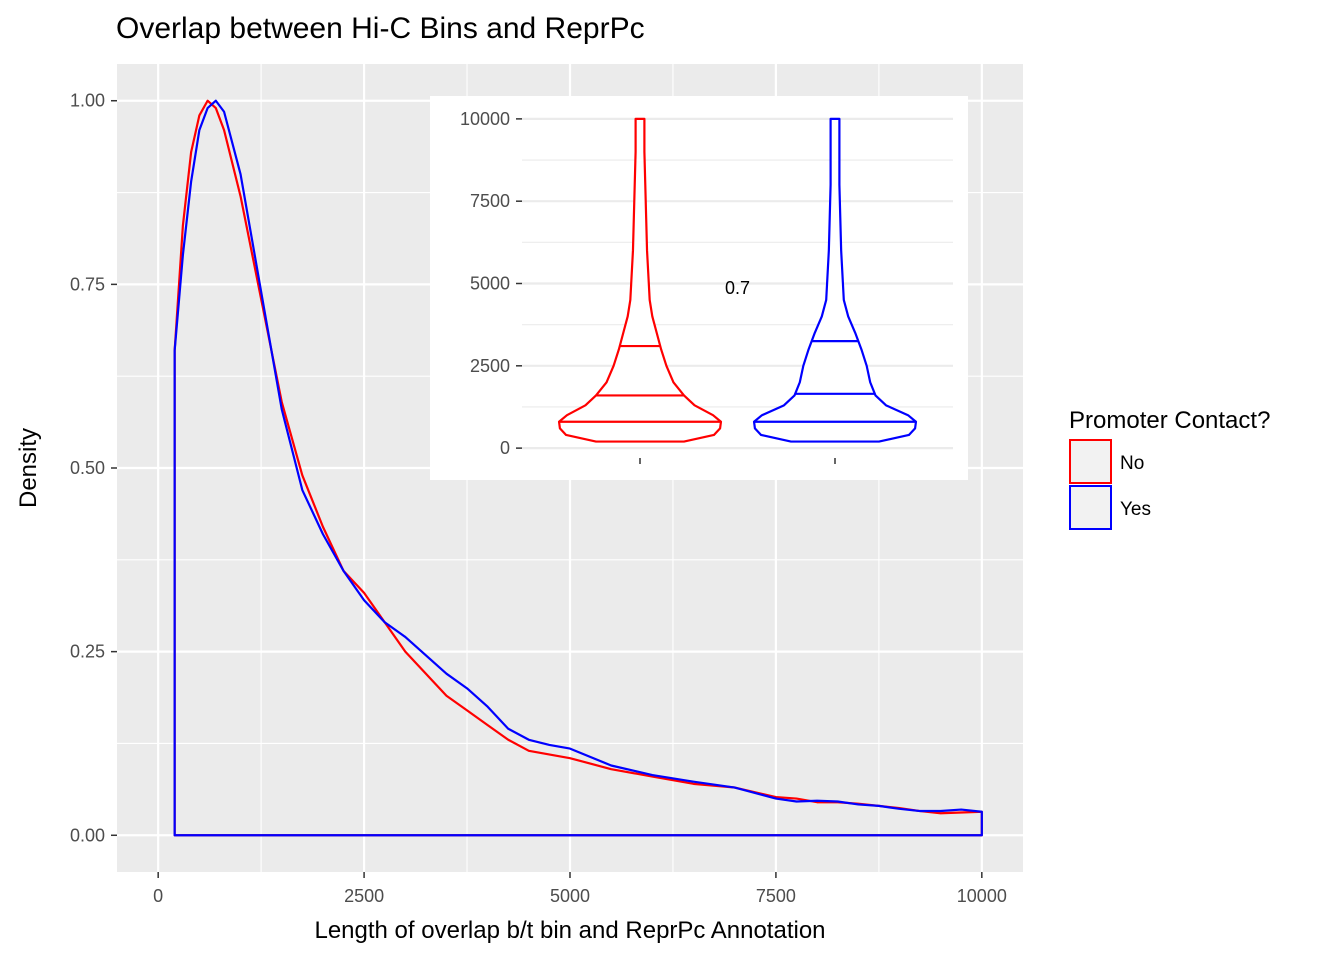 Image resolution: width=1344 pixels, height=960 pixels. What do you see at coordinates (87, 468) in the screenshot?
I see `y-tick-label: 0.50` at bounding box center [87, 468].